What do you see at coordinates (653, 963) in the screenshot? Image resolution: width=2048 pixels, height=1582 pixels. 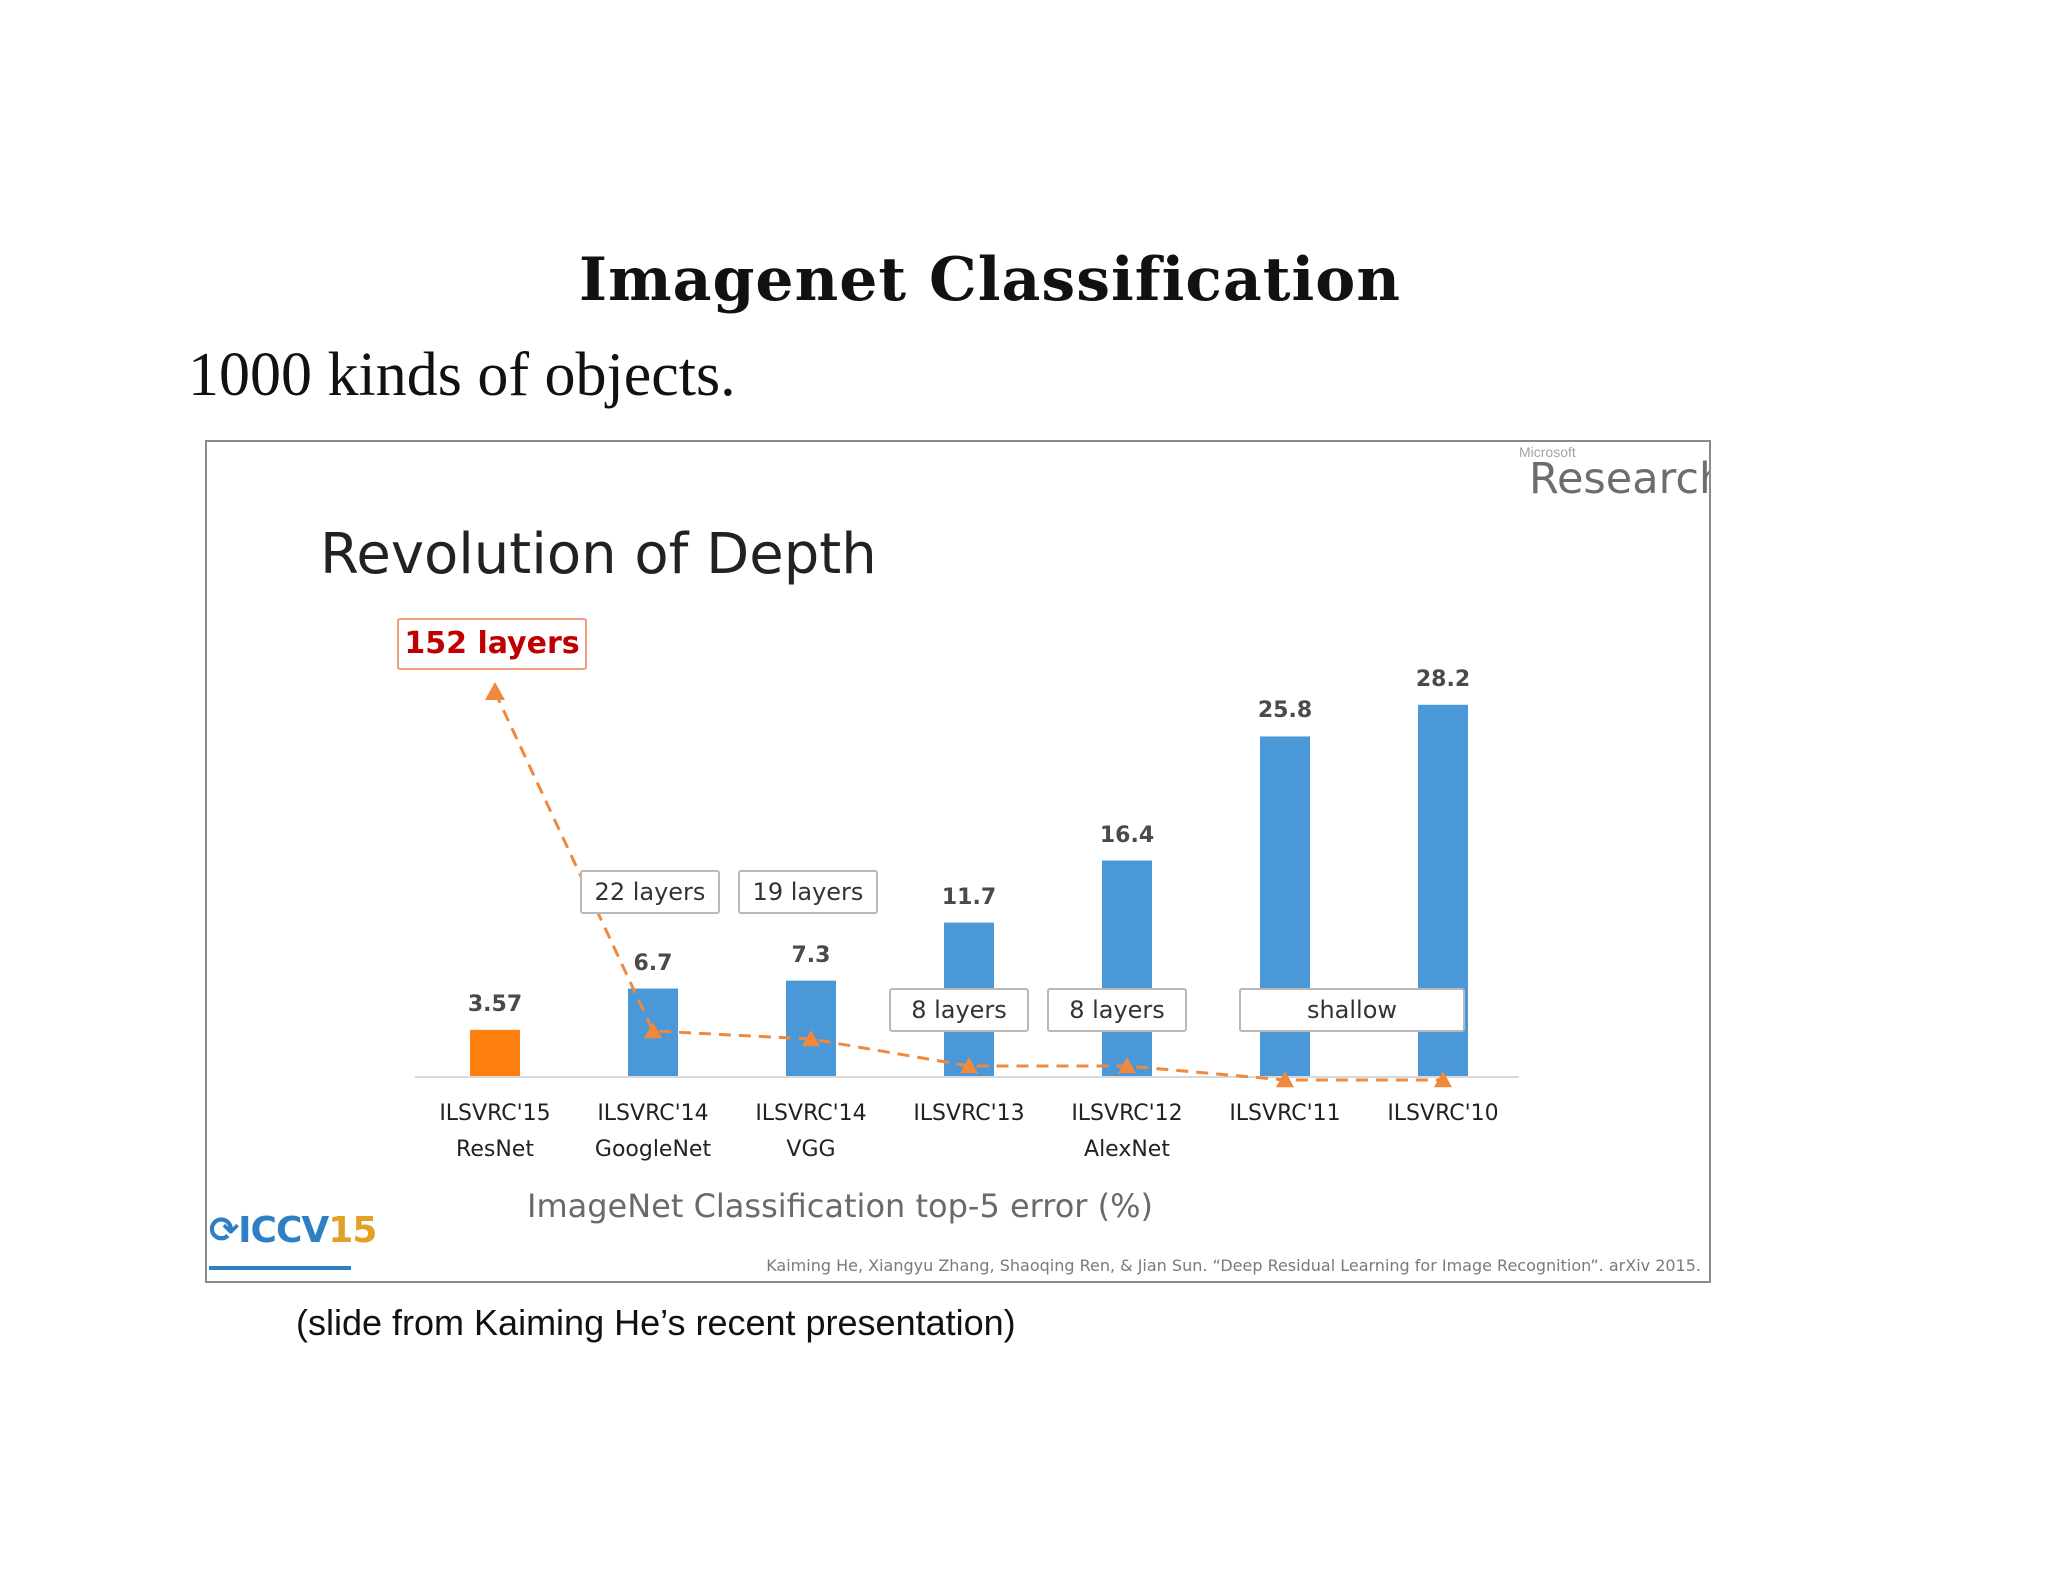 I see `value-label-1: 6.7` at bounding box center [653, 963].